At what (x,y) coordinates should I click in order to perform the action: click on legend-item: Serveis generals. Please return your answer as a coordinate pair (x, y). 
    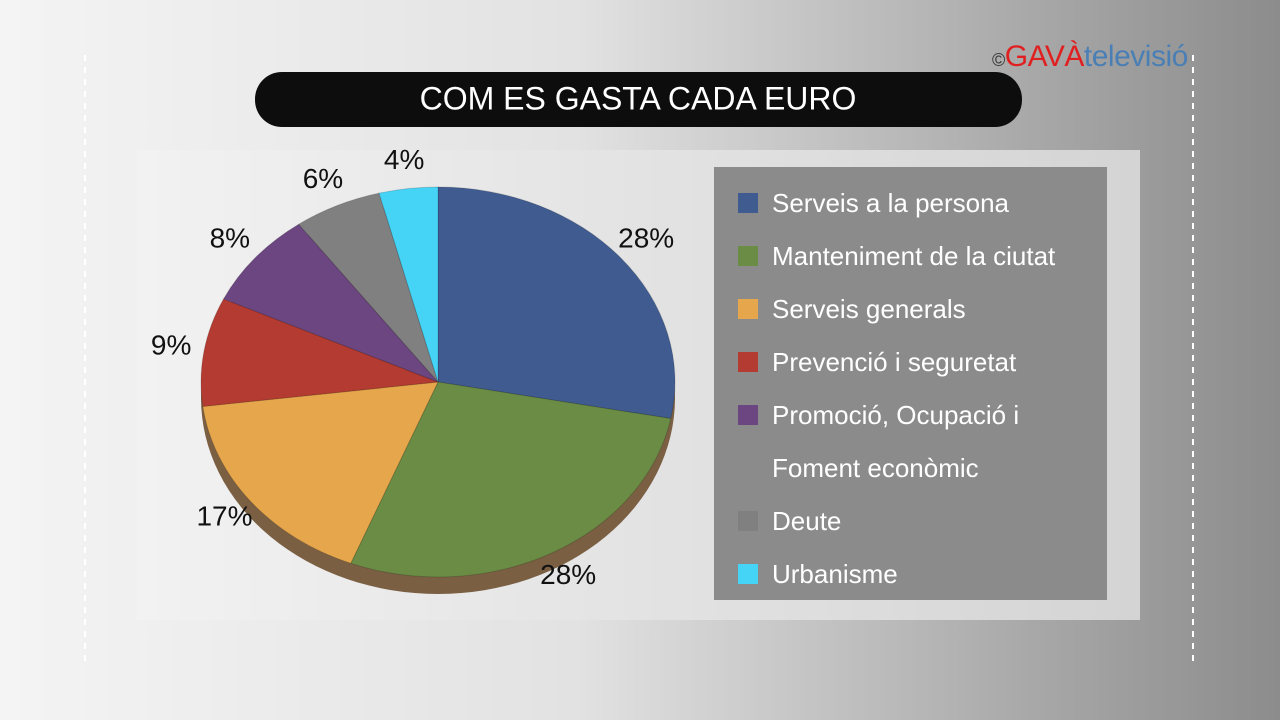
    Looking at the image, I should click on (915, 309).